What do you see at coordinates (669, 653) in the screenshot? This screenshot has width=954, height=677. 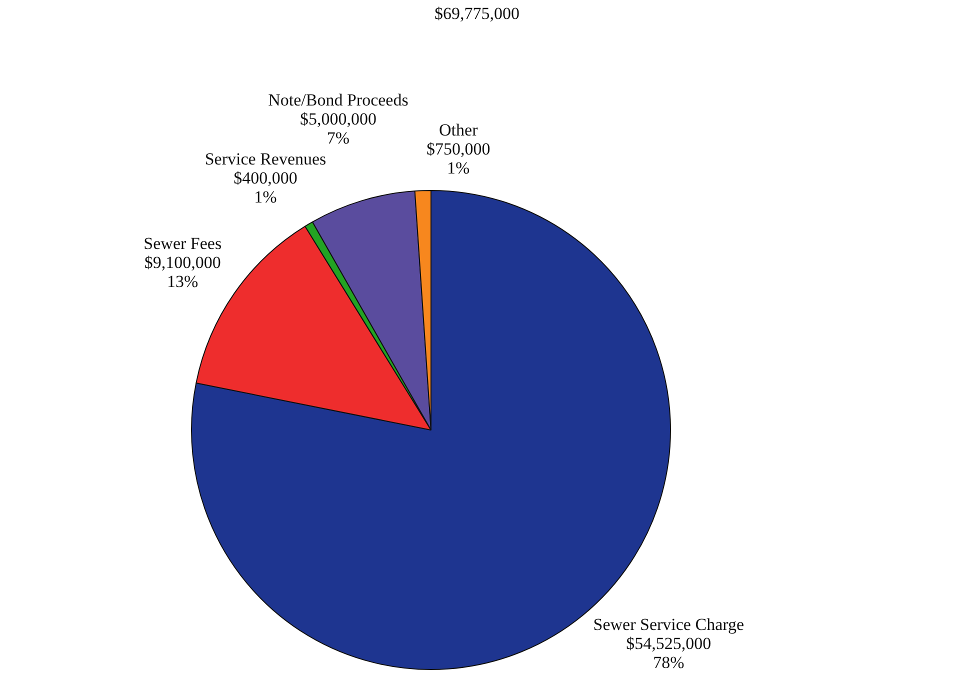 I see `data-label: $54,525,000 78%` at bounding box center [669, 653].